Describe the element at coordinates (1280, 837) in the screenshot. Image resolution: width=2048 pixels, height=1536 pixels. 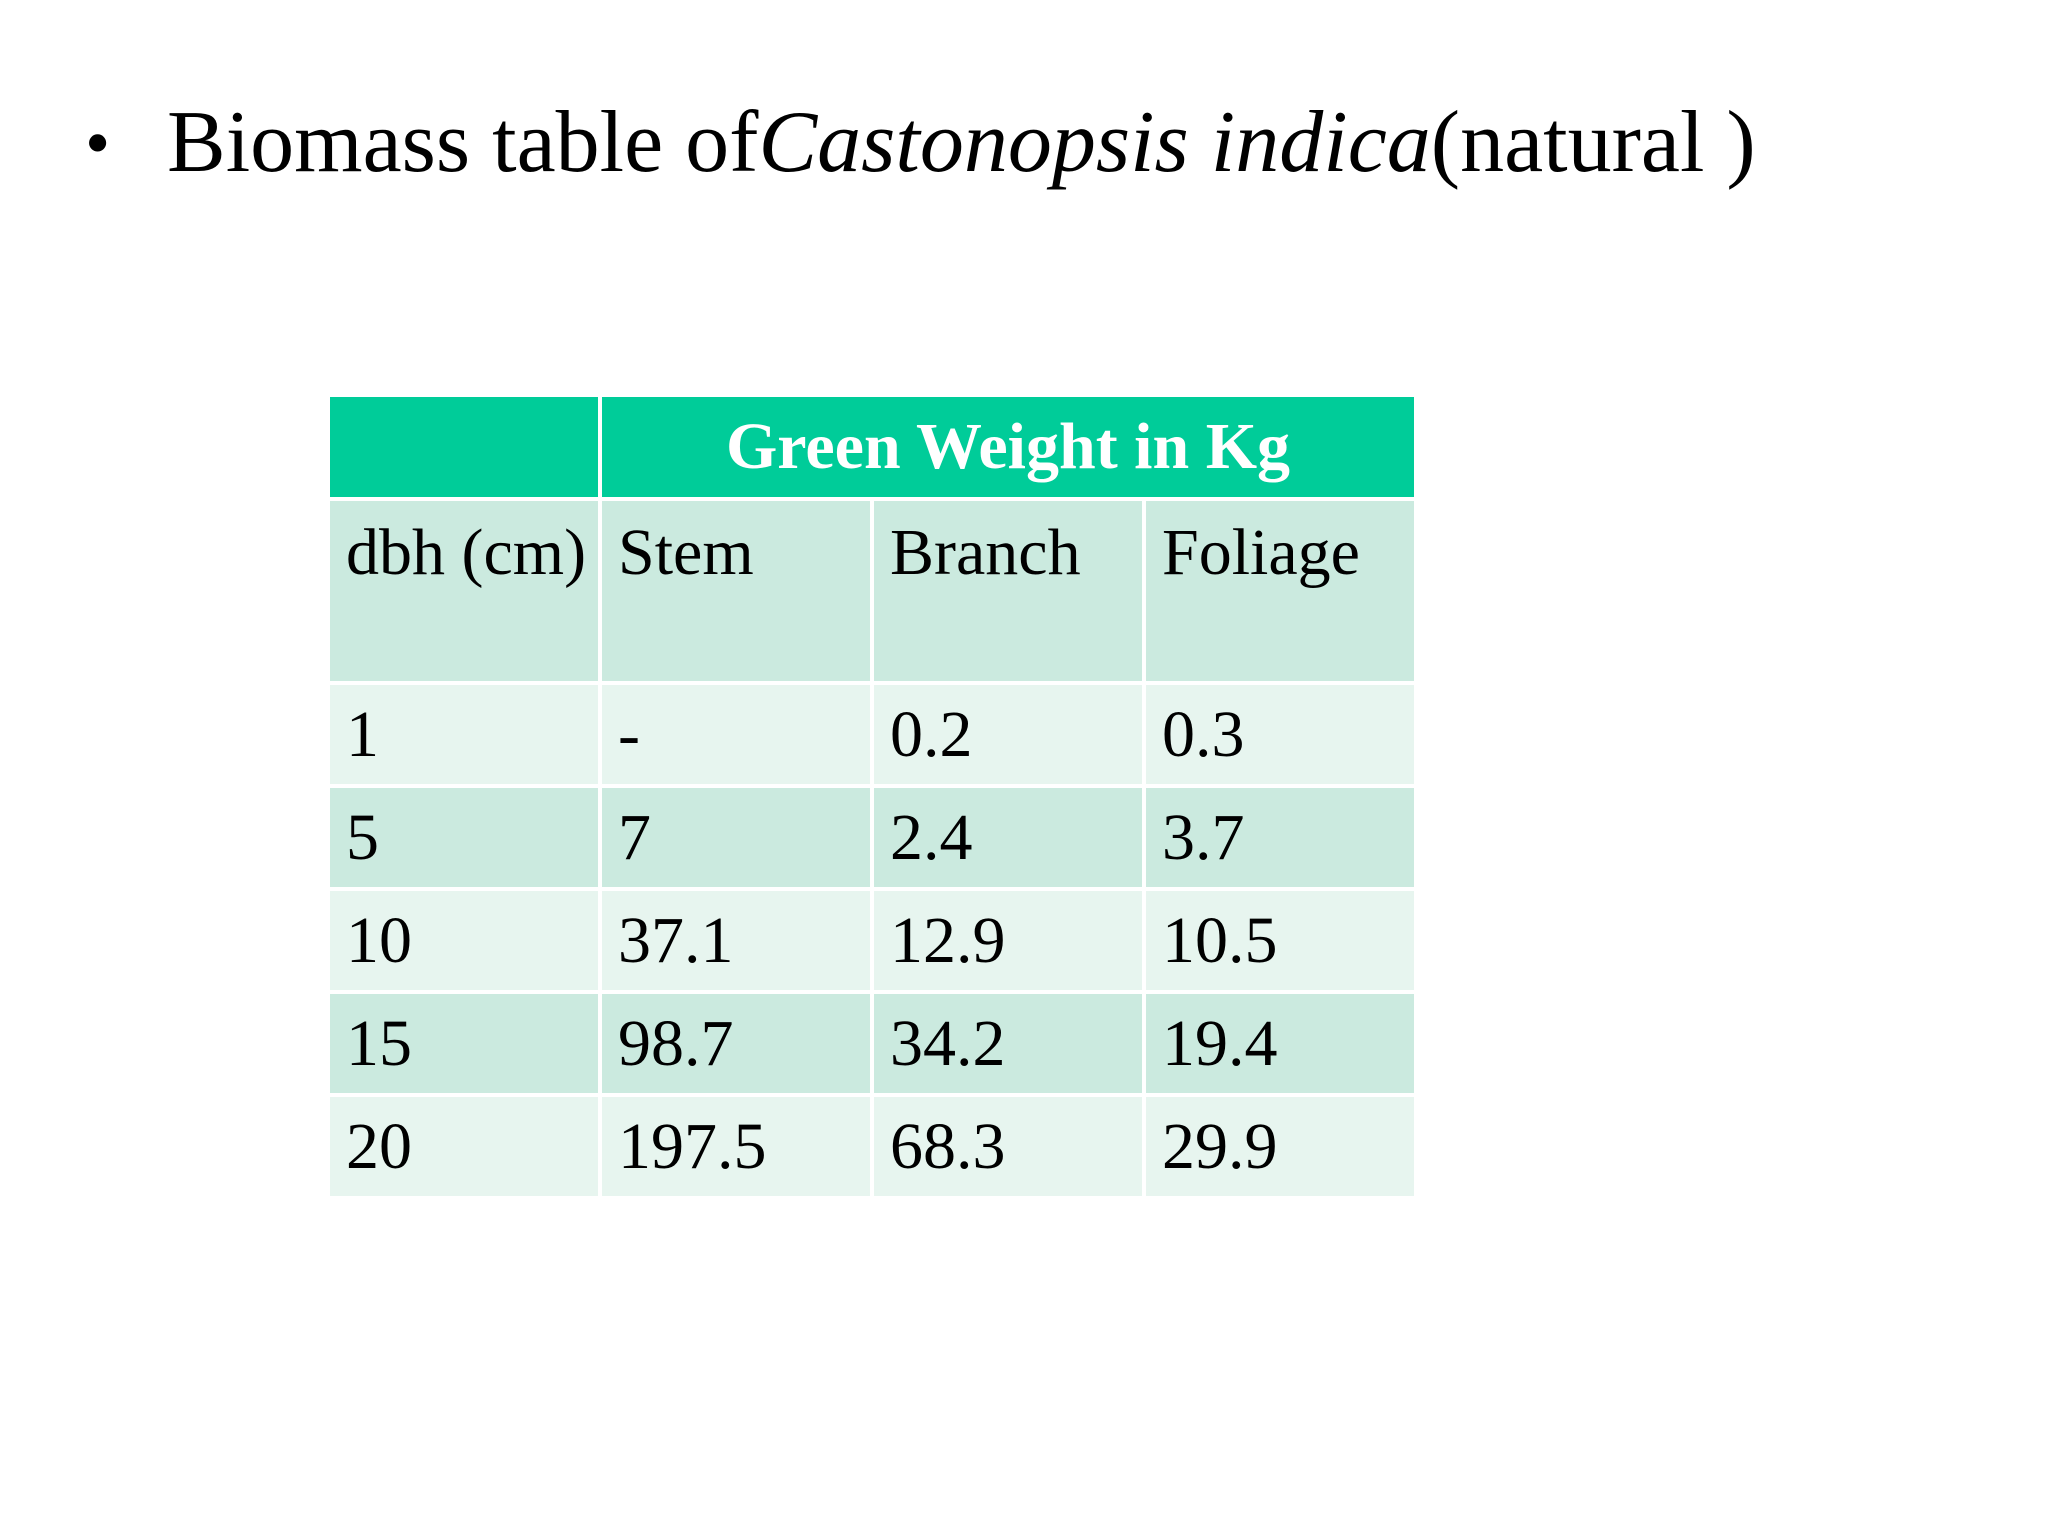
I see `table-cell: 3.7` at that location.